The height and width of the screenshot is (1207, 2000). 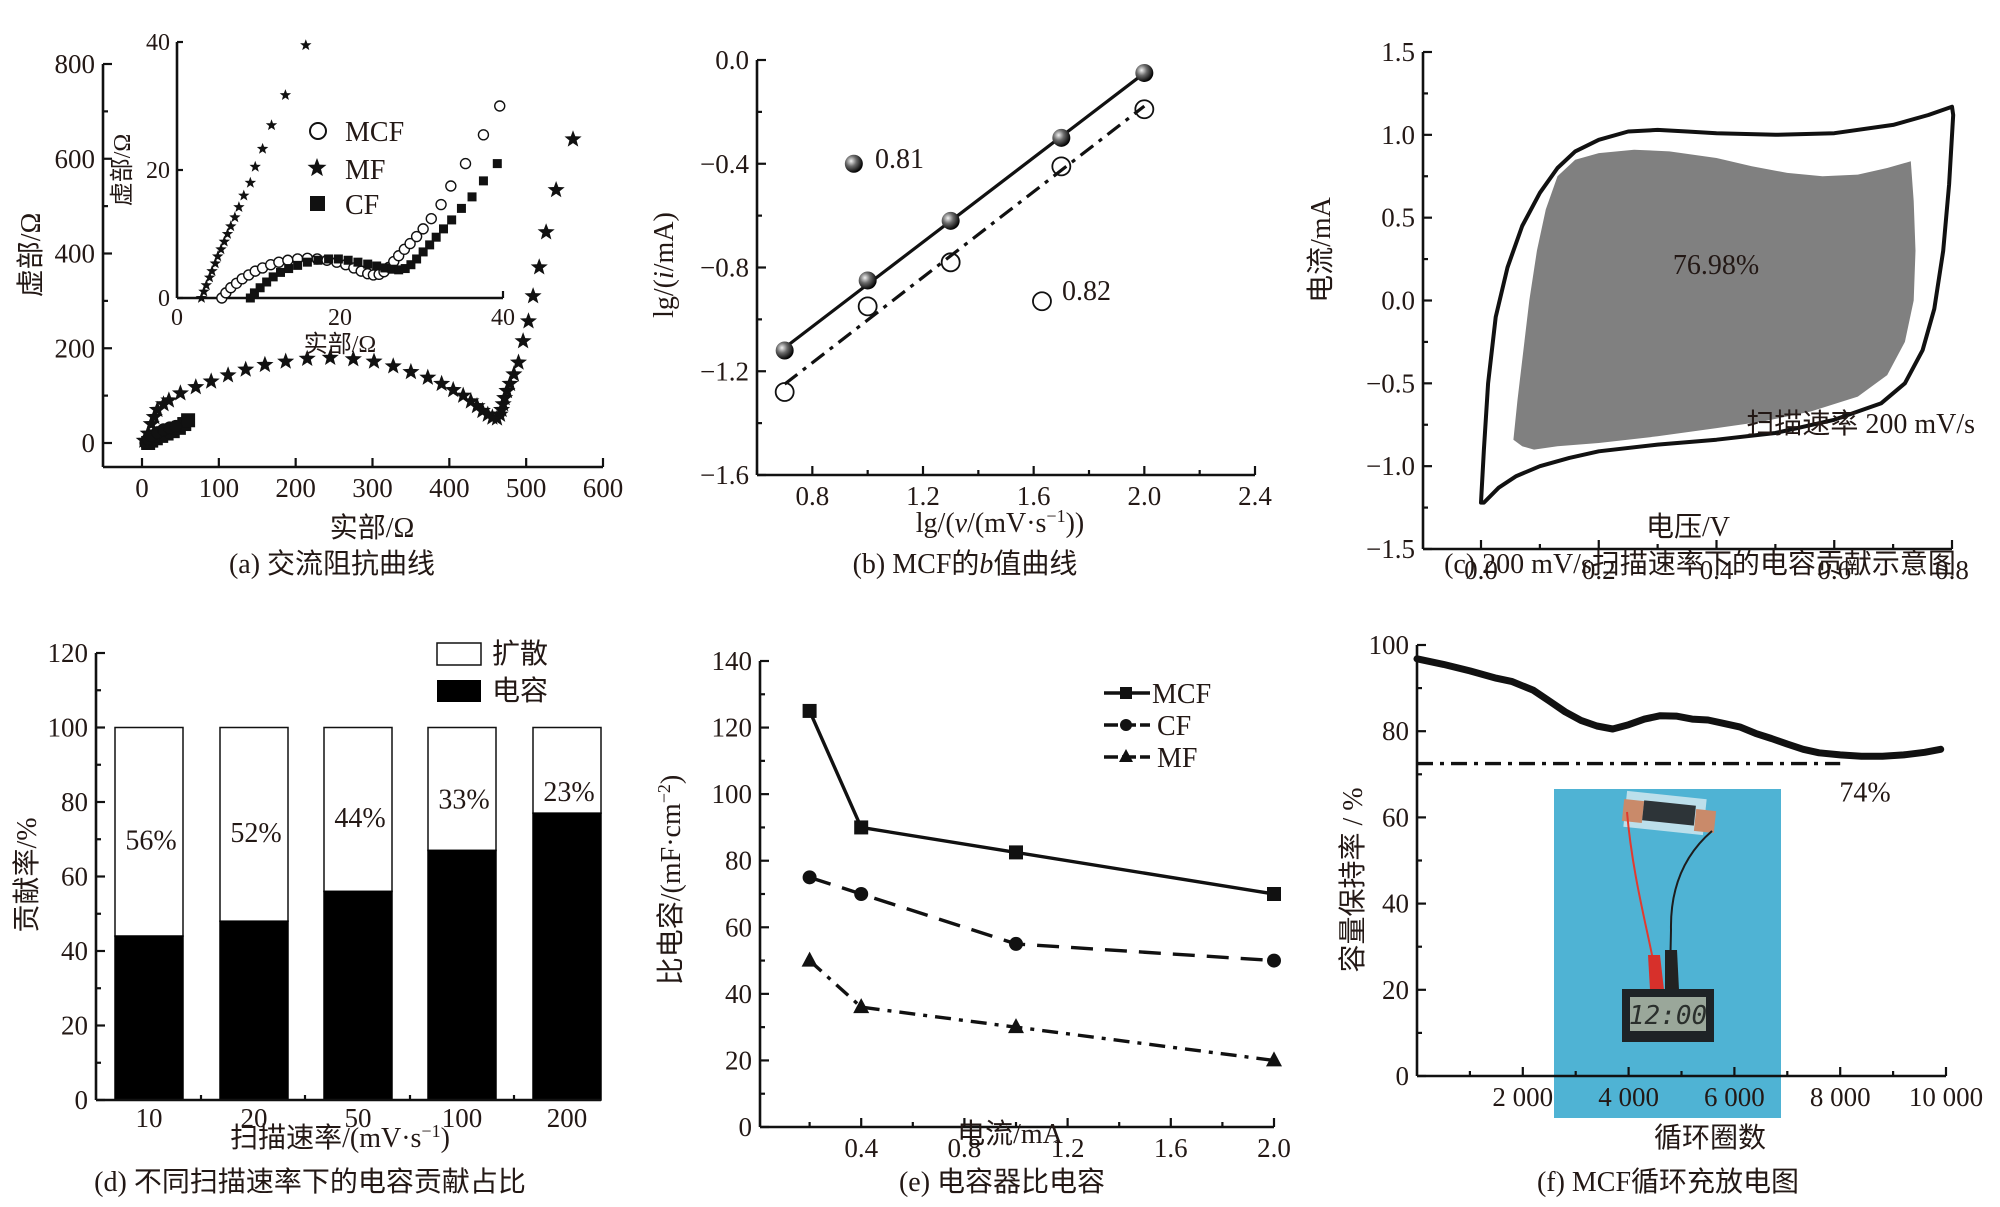 What do you see at coordinates (31, 255) in the screenshot?
I see `panel-a-ylabel: 虚部/Ω` at bounding box center [31, 255].